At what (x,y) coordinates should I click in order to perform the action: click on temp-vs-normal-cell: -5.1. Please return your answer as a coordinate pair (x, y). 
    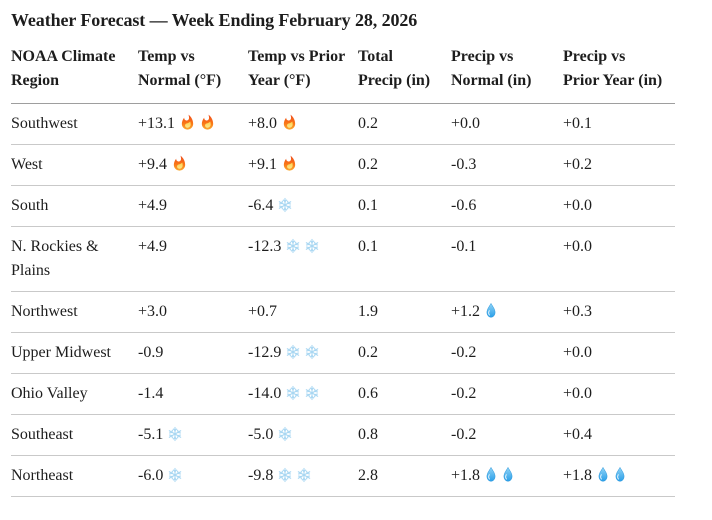
    Looking at the image, I should click on (193, 435).